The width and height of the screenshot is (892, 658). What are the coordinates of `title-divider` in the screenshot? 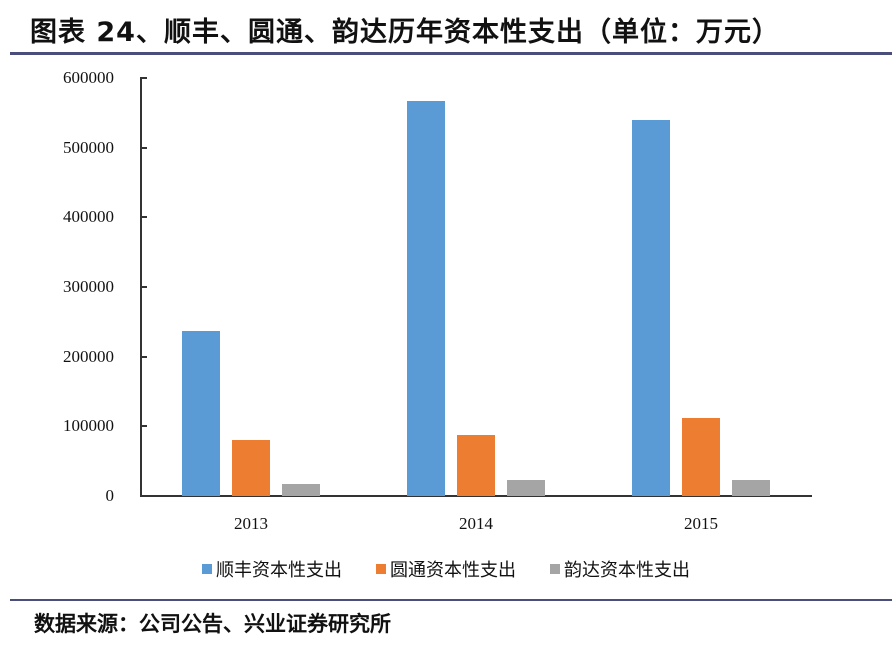 It's located at (451, 53).